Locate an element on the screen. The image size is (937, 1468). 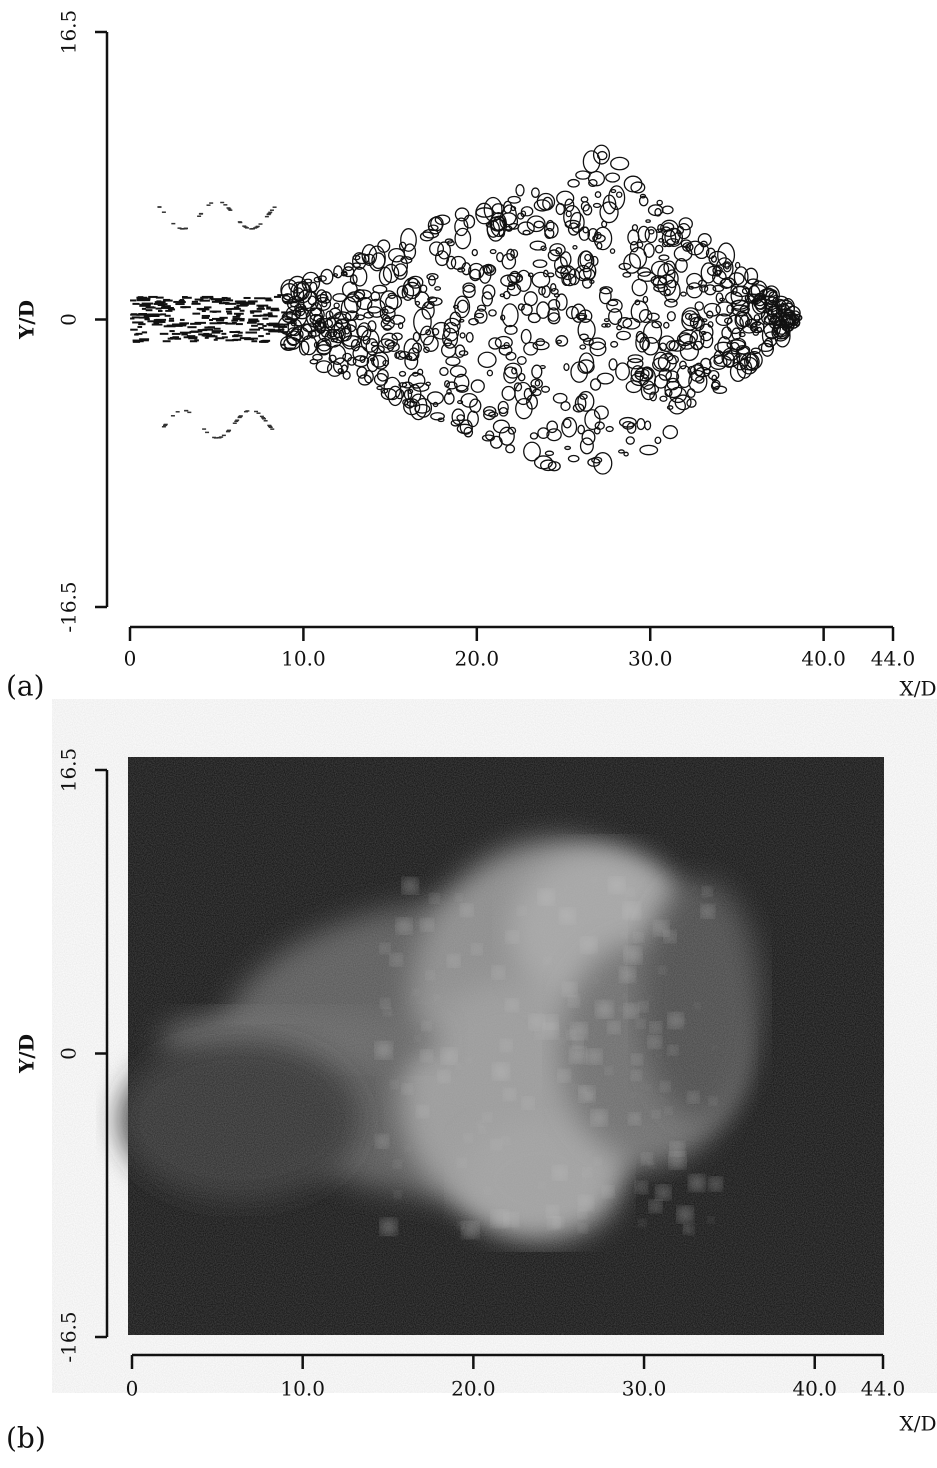
x-axis-label: X/D is located at coordinates (917, 1424).